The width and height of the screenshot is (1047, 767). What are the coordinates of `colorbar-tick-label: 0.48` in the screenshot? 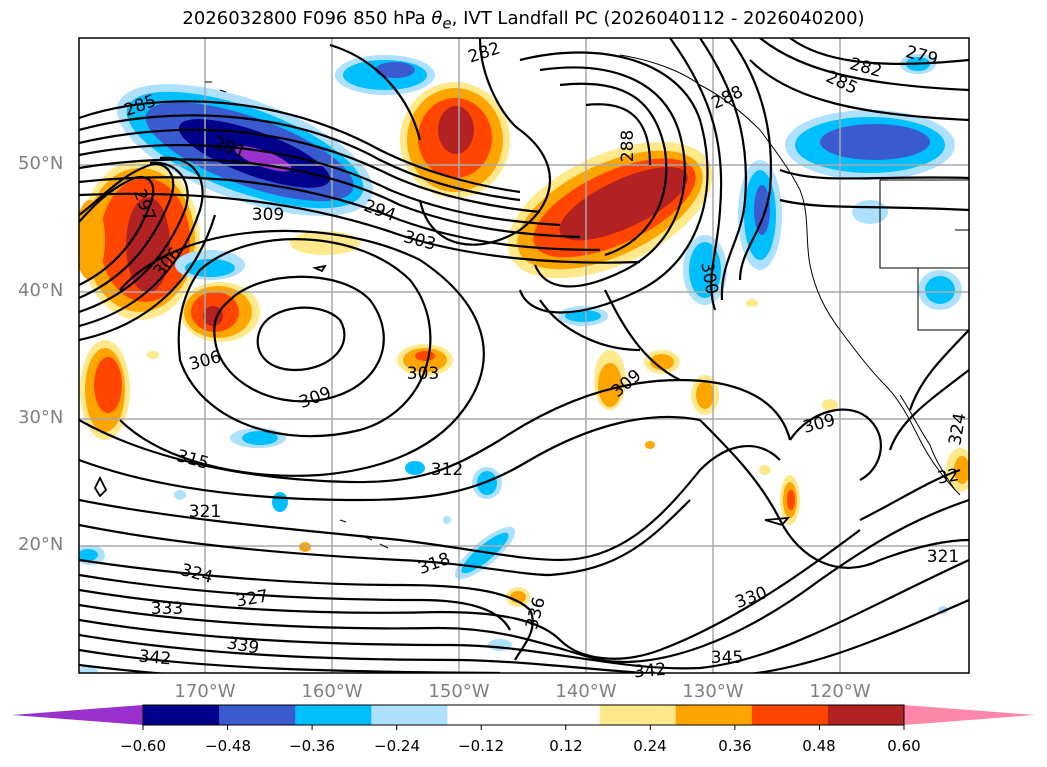 It's located at (819, 746).